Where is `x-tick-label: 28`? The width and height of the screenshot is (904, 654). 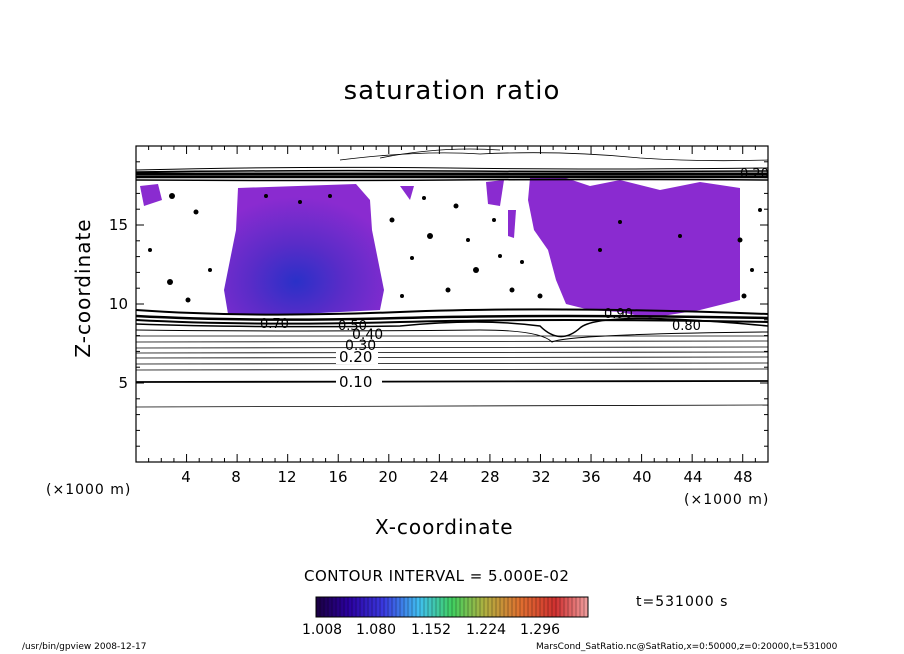
x-tick-label: 28 is located at coordinates (490, 477).